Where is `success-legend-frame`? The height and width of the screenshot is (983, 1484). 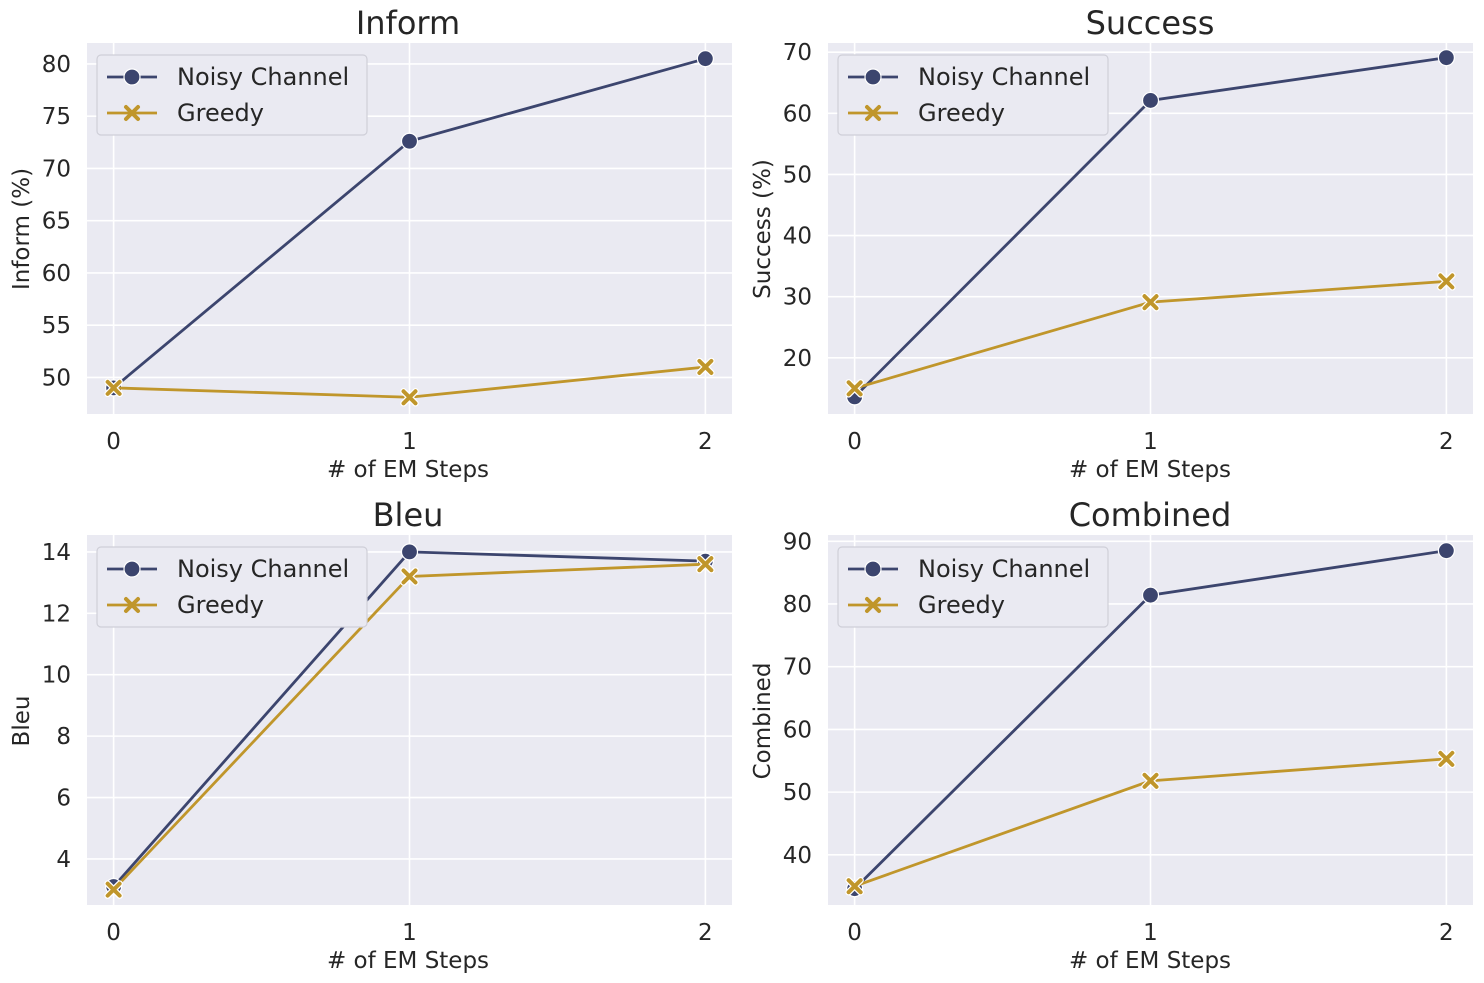
success-legend-frame is located at coordinates (973, 95).